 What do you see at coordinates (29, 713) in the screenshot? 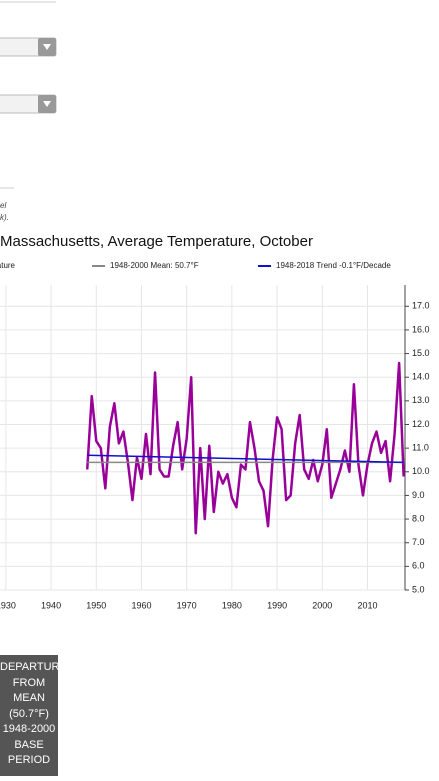
I see `button-text: (50.7°F)` at bounding box center [29, 713].